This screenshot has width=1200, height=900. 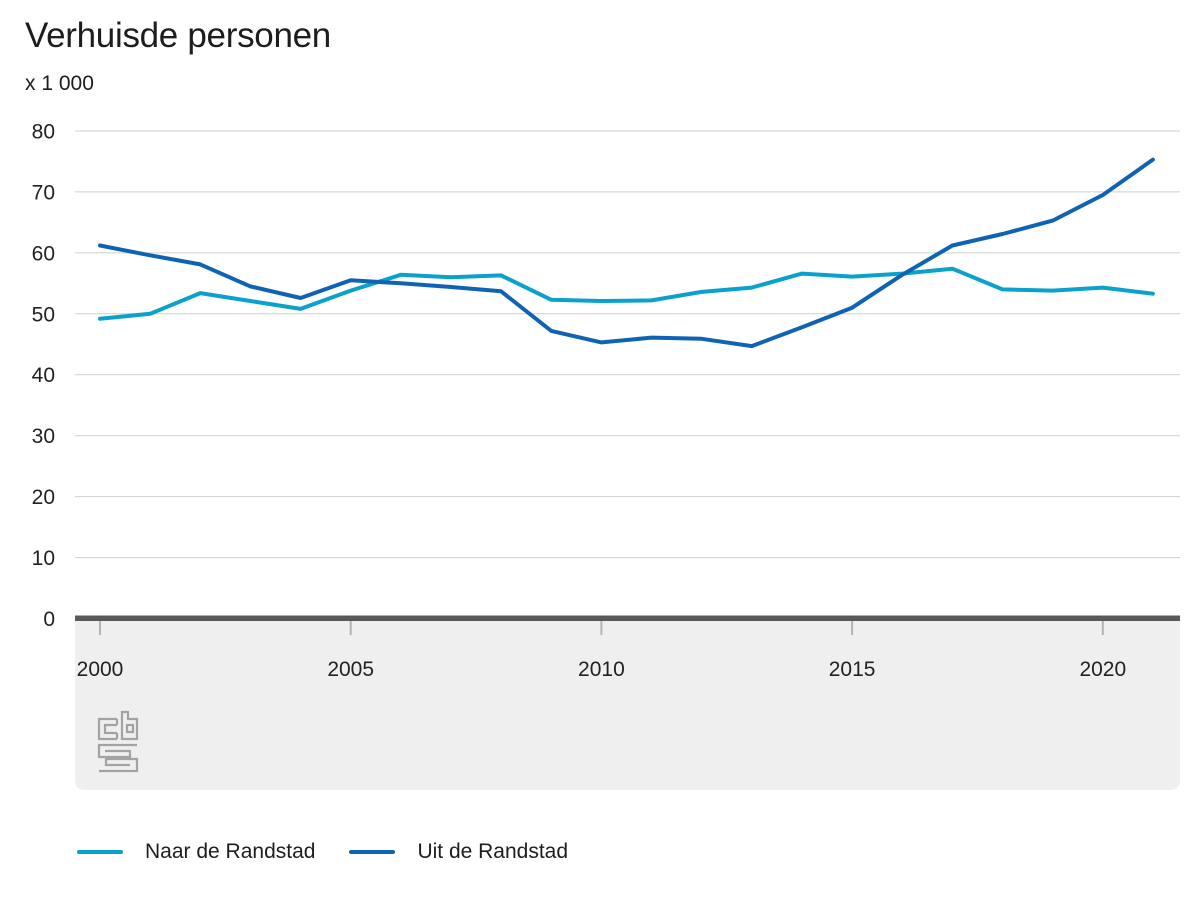 What do you see at coordinates (43, 558) in the screenshot?
I see `y-axis-tick-label: 10` at bounding box center [43, 558].